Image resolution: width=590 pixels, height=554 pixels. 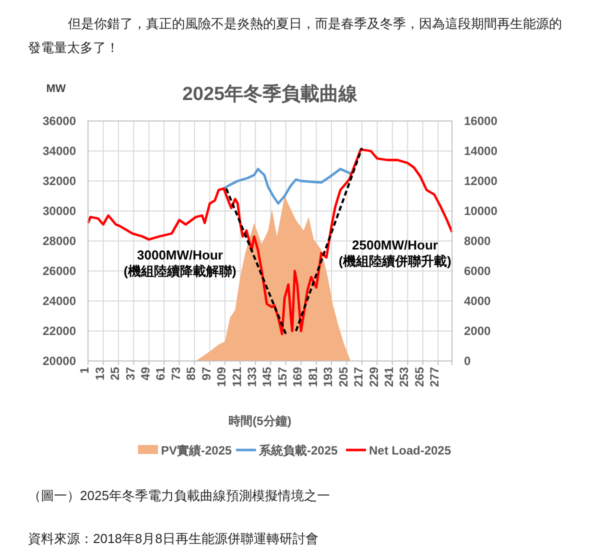 I want to click on x-tick-label: 13, so click(x=99, y=373).